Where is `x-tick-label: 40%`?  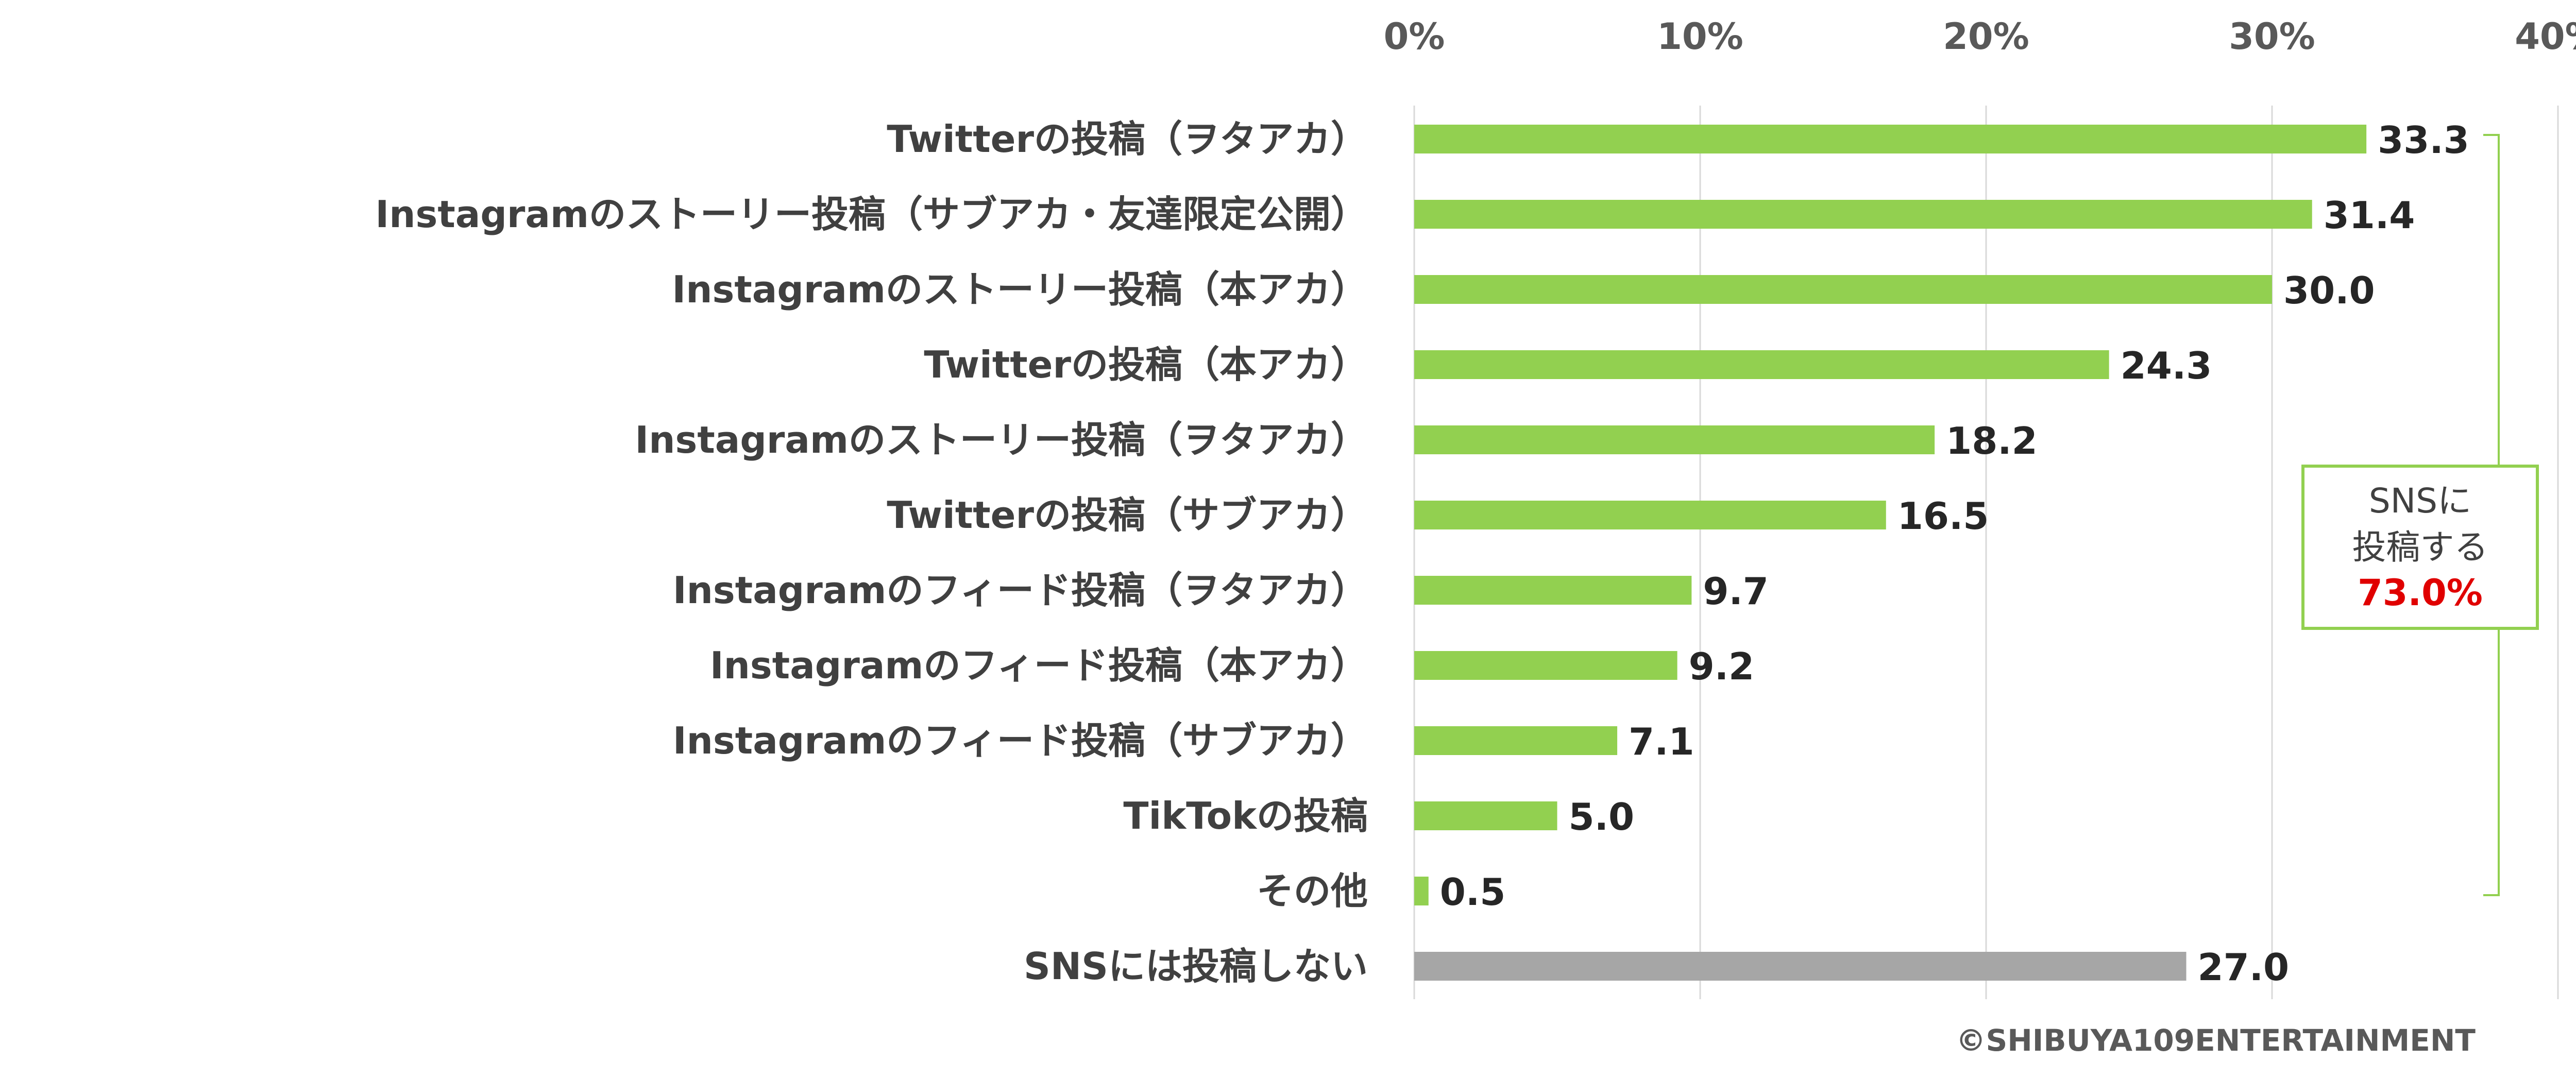
x-tick-label: 40% is located at coordinates (2546, 36).